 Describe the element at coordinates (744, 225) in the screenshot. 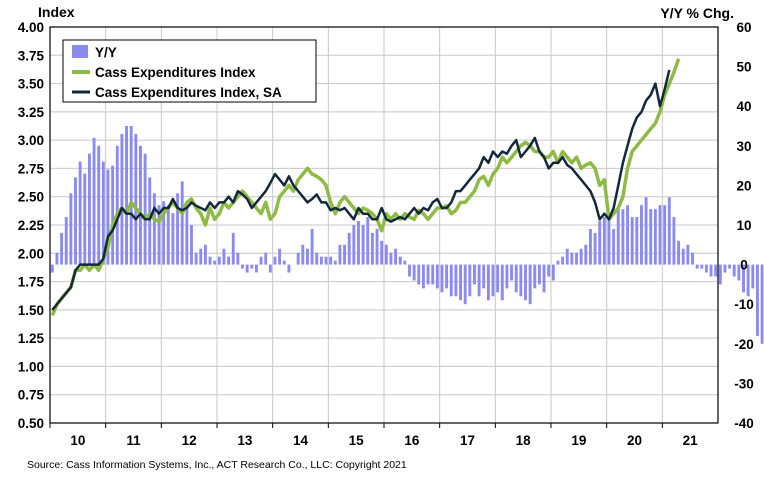

I see `right-axis: -40 -30 -20 -10 0 10 20 30 40 50 60` at that location.